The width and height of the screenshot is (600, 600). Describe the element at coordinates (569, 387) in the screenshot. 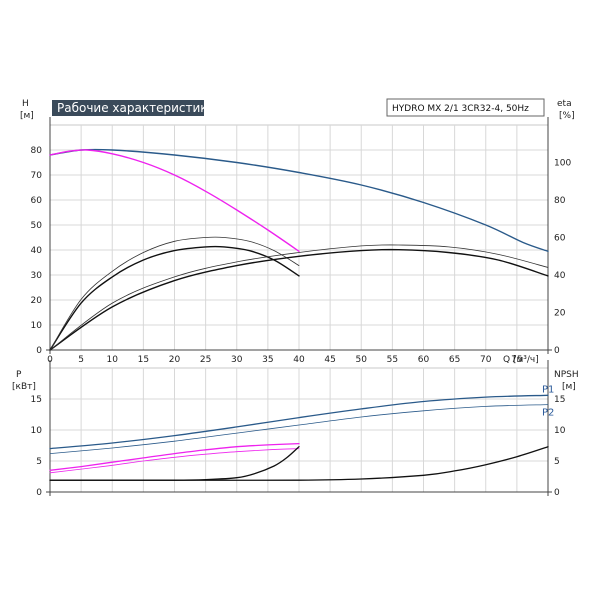

I see `bottom-right-axis-unit: [м]` at that location.